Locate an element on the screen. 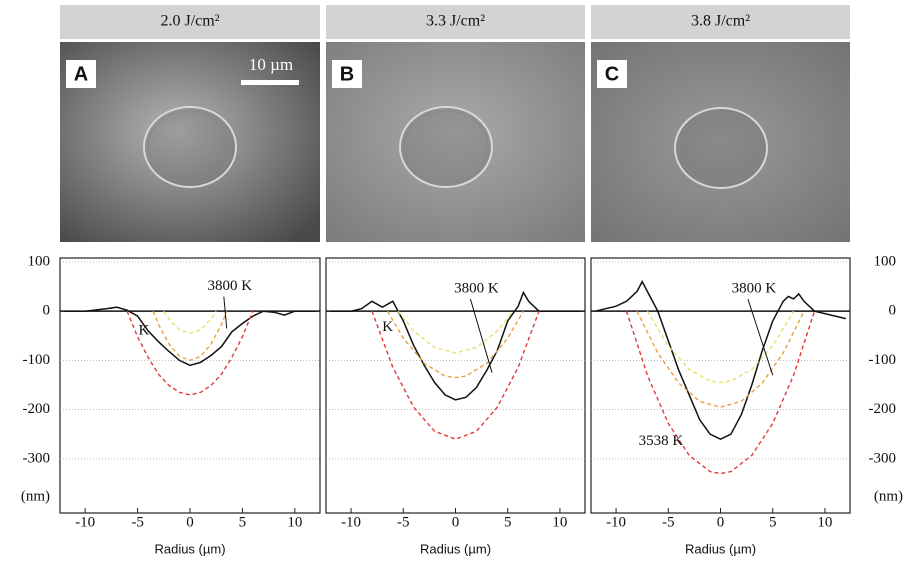  scale-bar is located at coordinates (270, 82).